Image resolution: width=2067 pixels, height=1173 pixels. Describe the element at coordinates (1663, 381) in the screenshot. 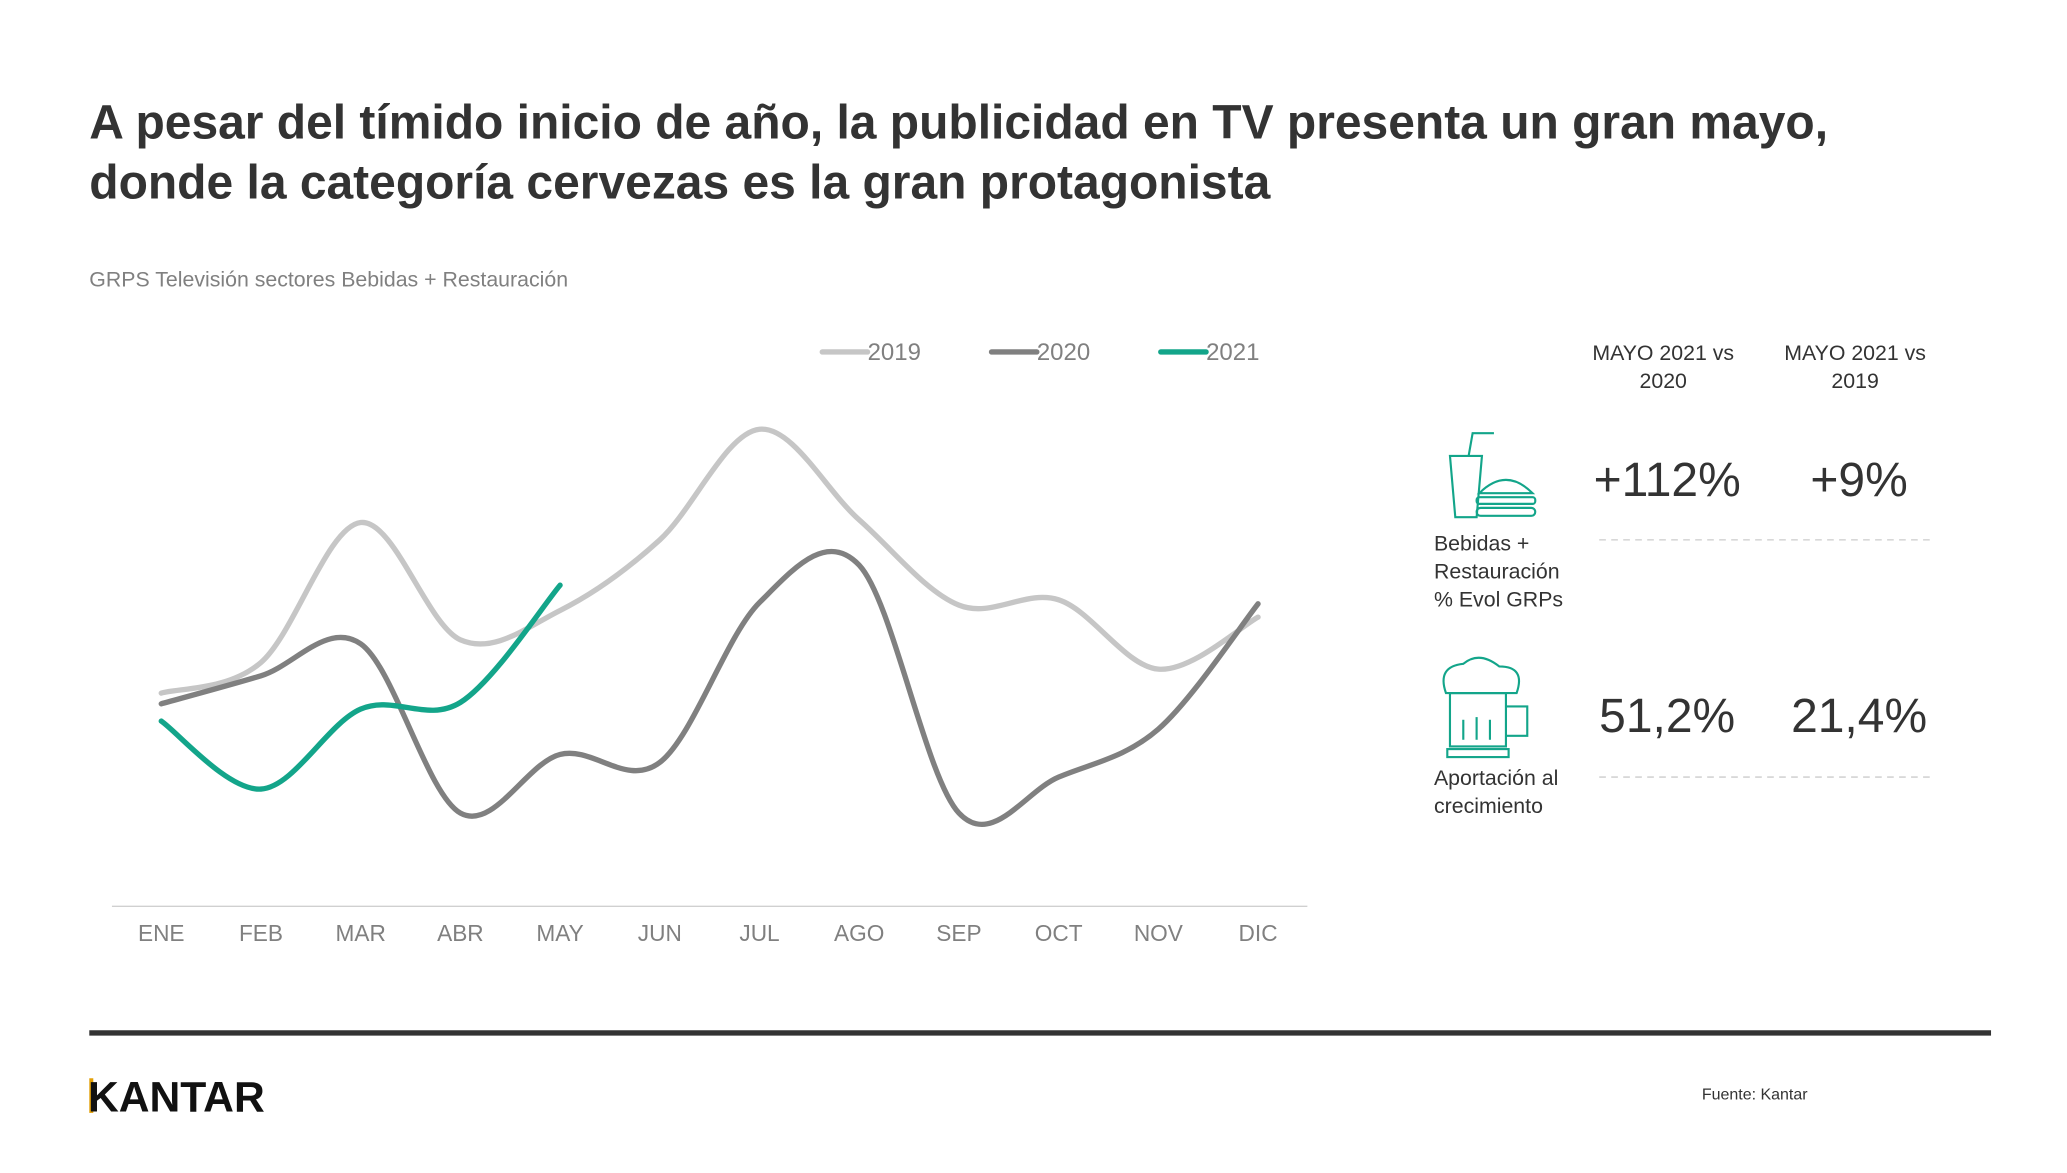

I see `column-header: 2020` at that location.